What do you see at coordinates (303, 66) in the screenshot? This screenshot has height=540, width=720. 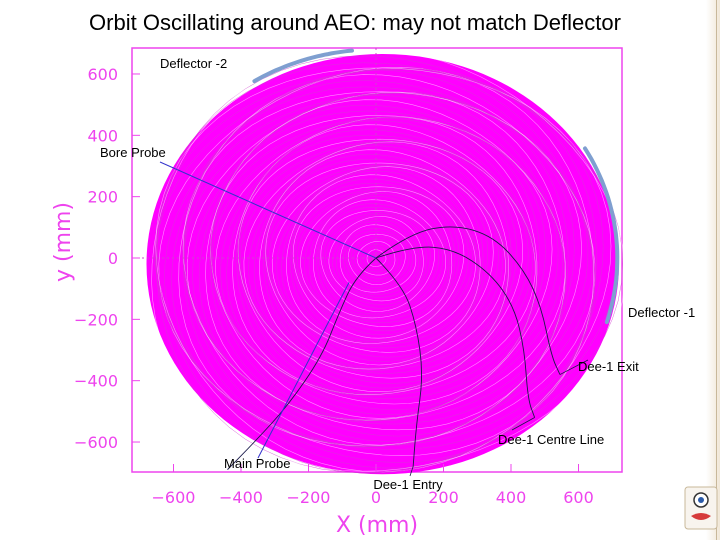 I see `deflector-2-arc` at bounding box center [303, 66].